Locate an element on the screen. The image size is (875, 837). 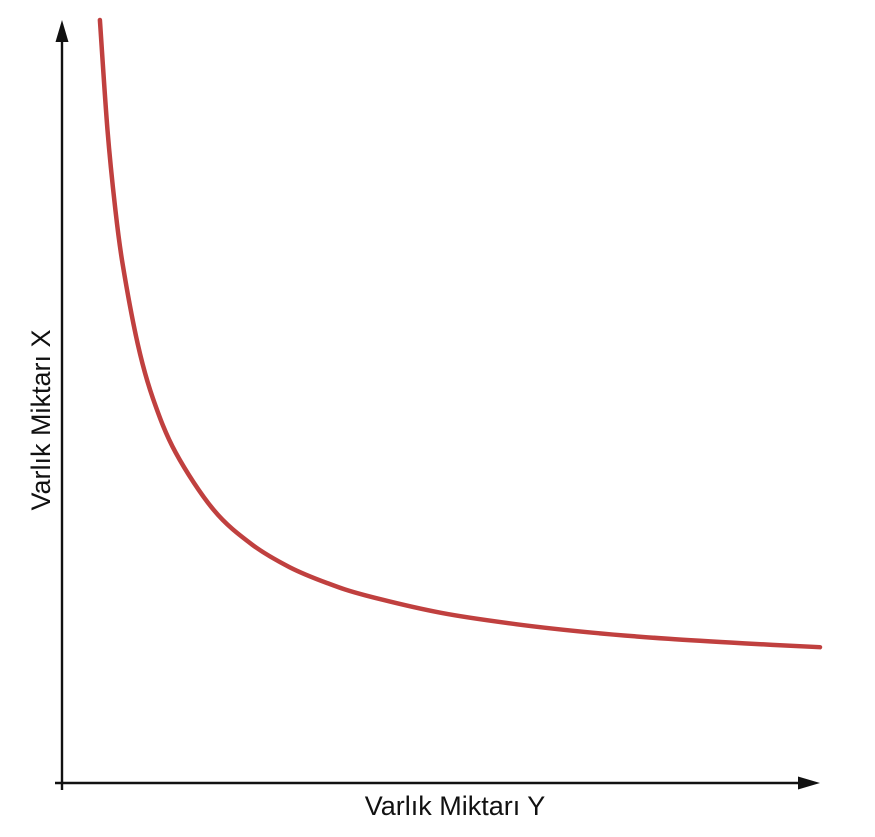
x-axis-arrow is located at coordinates (809, 783).